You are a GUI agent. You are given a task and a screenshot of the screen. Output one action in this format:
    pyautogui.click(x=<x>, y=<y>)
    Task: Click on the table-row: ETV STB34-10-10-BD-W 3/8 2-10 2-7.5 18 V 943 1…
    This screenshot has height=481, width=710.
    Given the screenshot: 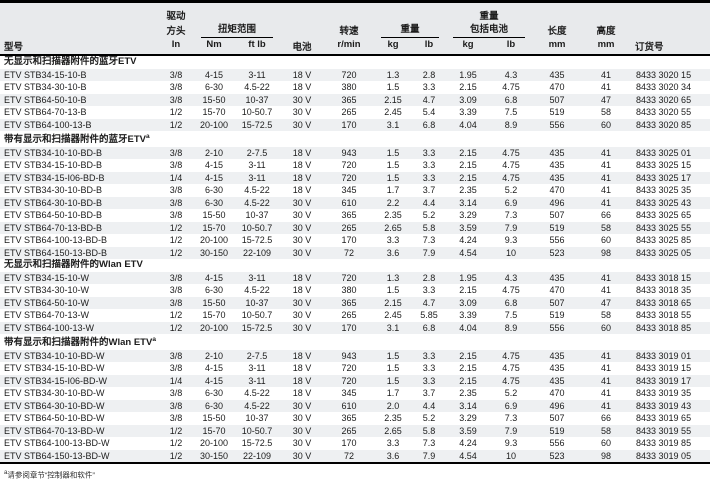 What is the action you would take?
    pyautogui.click(x=355, y=356)
    